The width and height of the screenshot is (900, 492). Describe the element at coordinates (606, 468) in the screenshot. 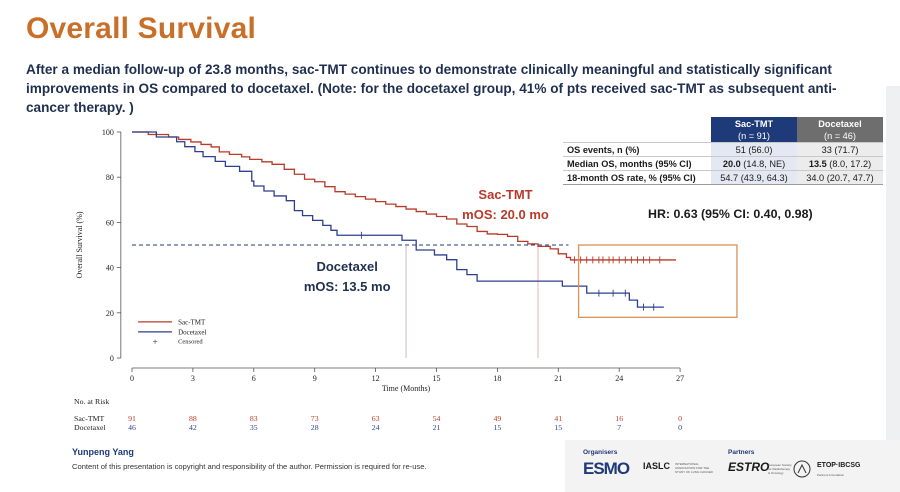

I see `esmo-logo: ESMO` at that location.